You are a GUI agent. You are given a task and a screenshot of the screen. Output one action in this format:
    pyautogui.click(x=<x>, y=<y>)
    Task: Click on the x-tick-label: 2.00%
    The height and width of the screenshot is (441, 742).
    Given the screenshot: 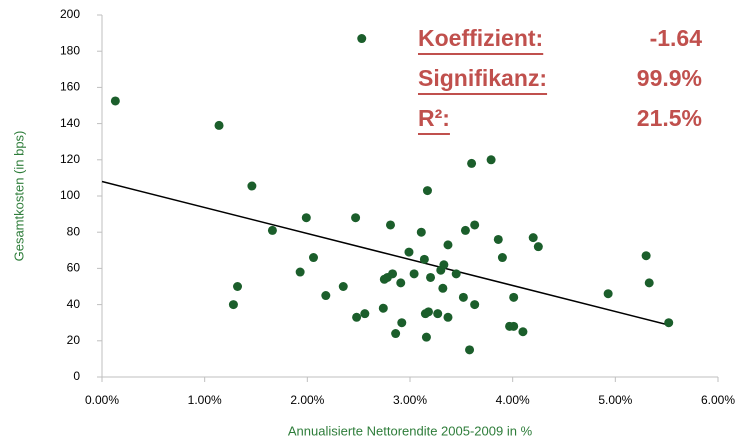 What is the action you would take?
    pyautogui.click(x=307, y=400)
    